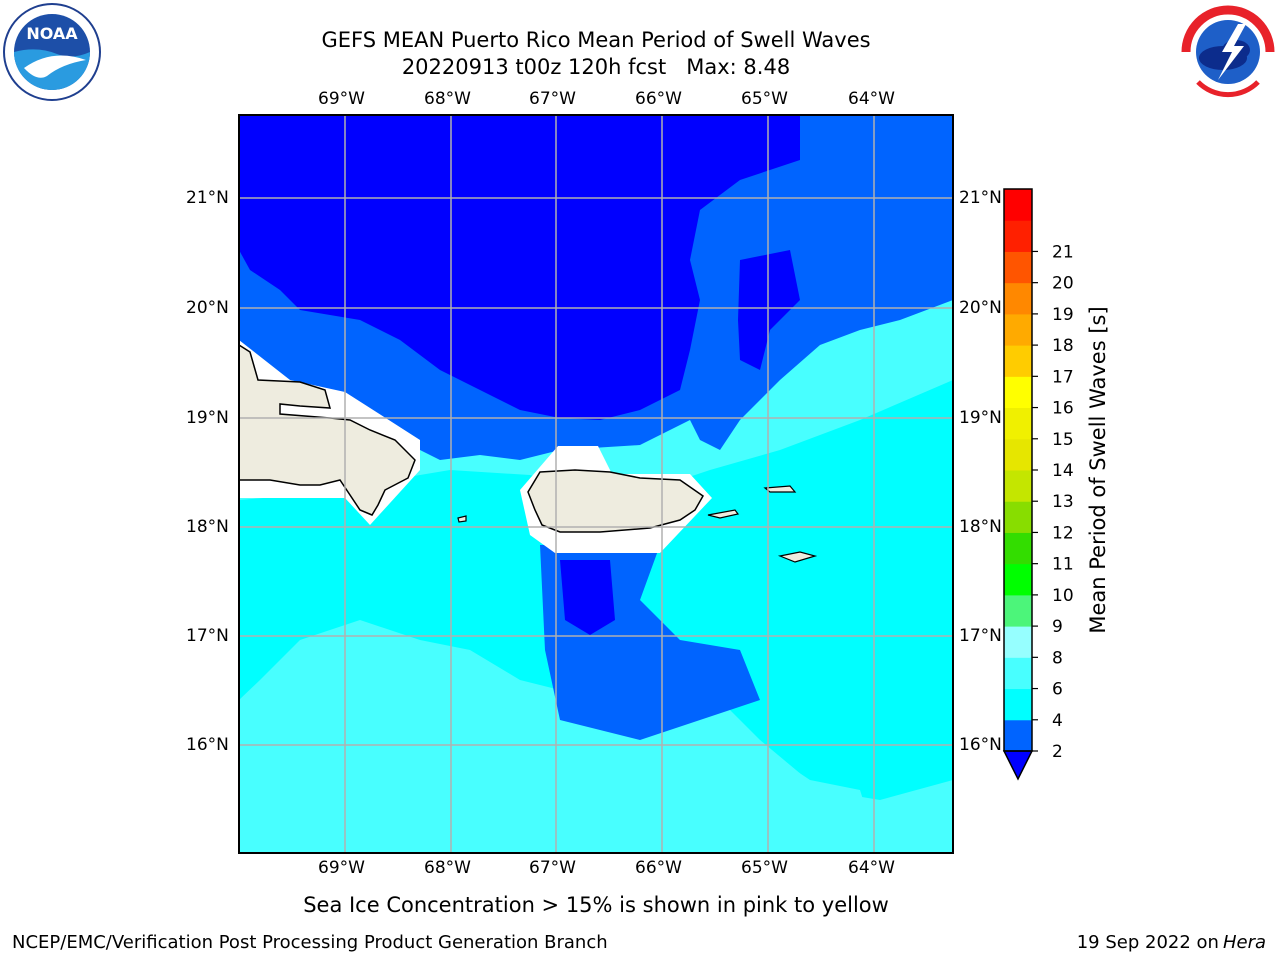 This screenshot has height=960, width=1280. Describe the element at coordinates (980, 308) in the screenshot. I see `lat-label-right-20n: 20°N` at that location.